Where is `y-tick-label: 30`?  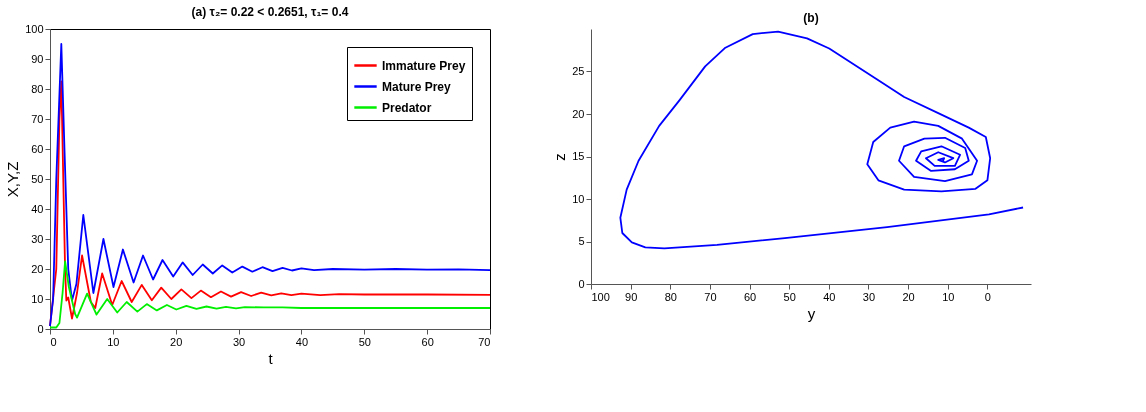
y-tick-label: 30 is located at coordinates (37, 238).